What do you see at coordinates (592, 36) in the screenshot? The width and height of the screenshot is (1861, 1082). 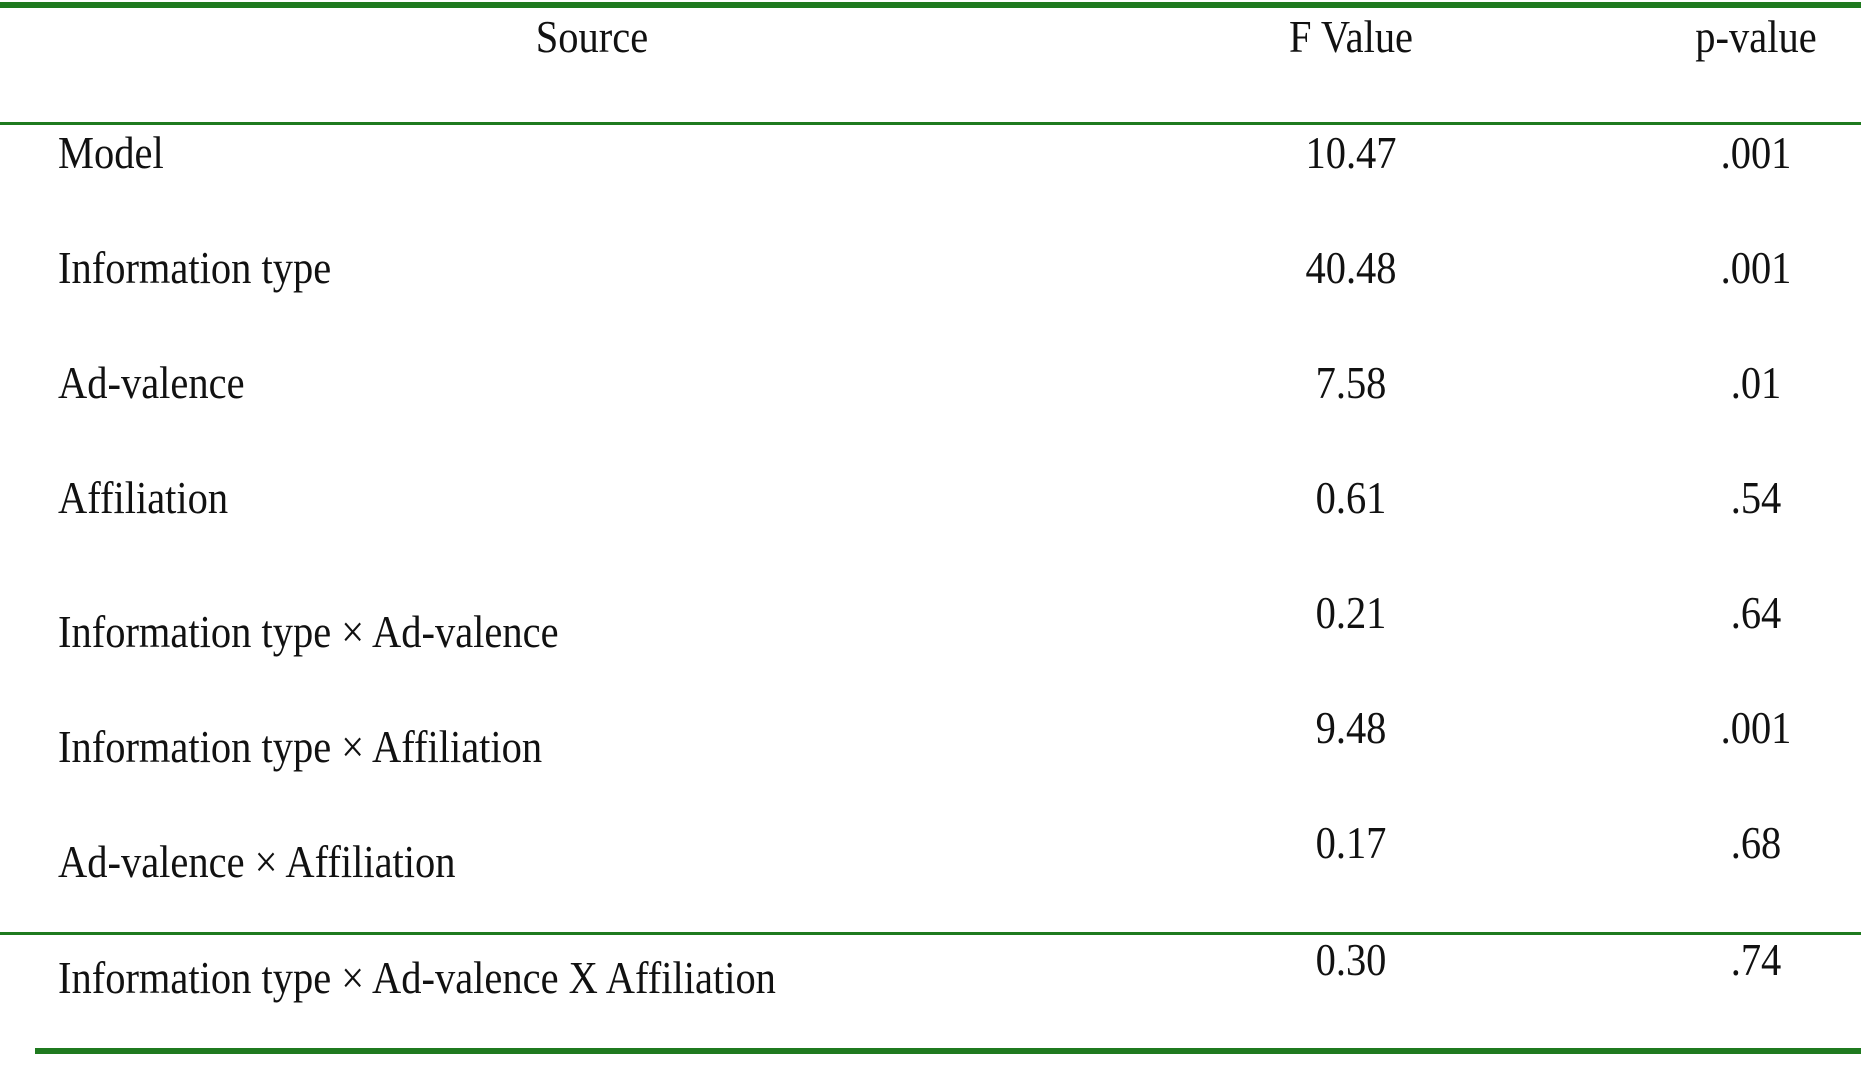 I see `header-source: Source` at bounding box center [592, 36].